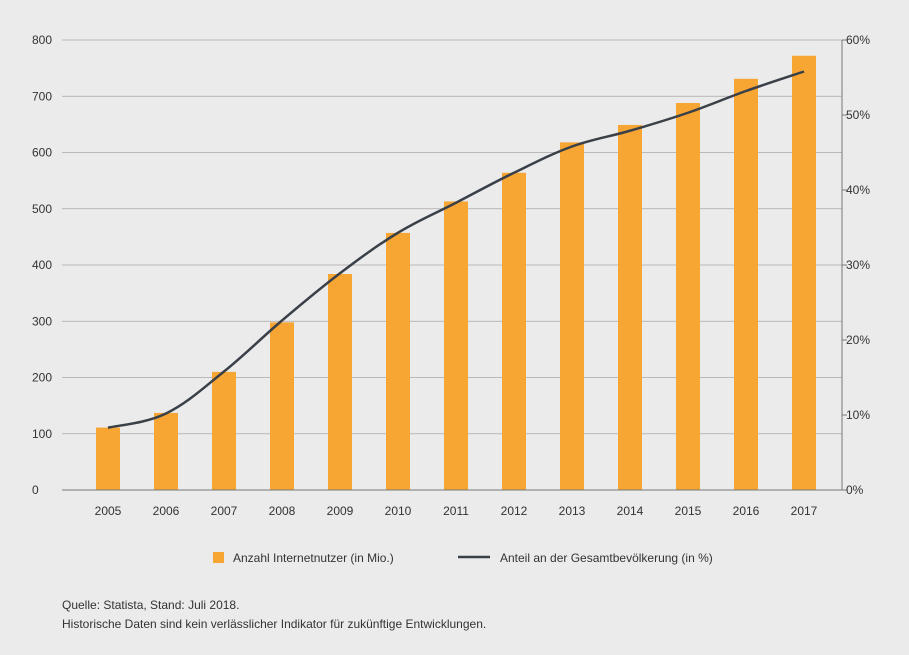 The width and height of the screenshot is (909, 655). Describe the element at coordinates (340, 511) in the screenshot. I see `x-tick-label: 2009` at that location.